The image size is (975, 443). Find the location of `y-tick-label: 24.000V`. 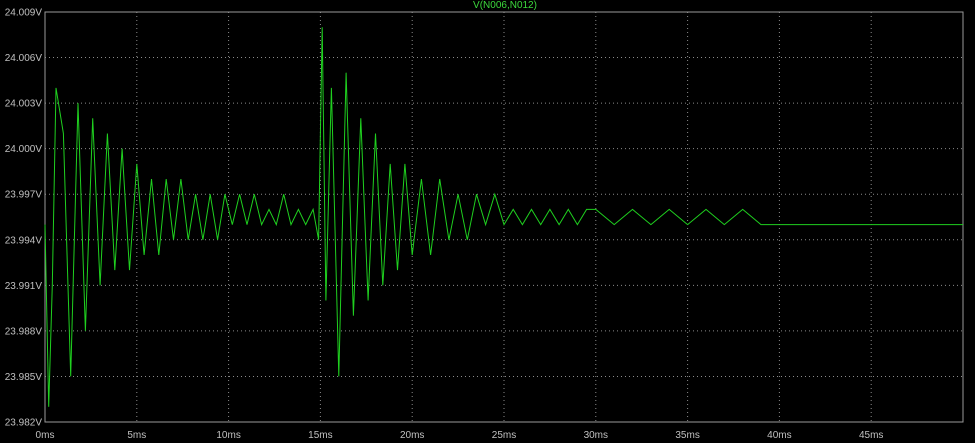

y-tick-label: 24.000V is located at coordinates (24, 149).